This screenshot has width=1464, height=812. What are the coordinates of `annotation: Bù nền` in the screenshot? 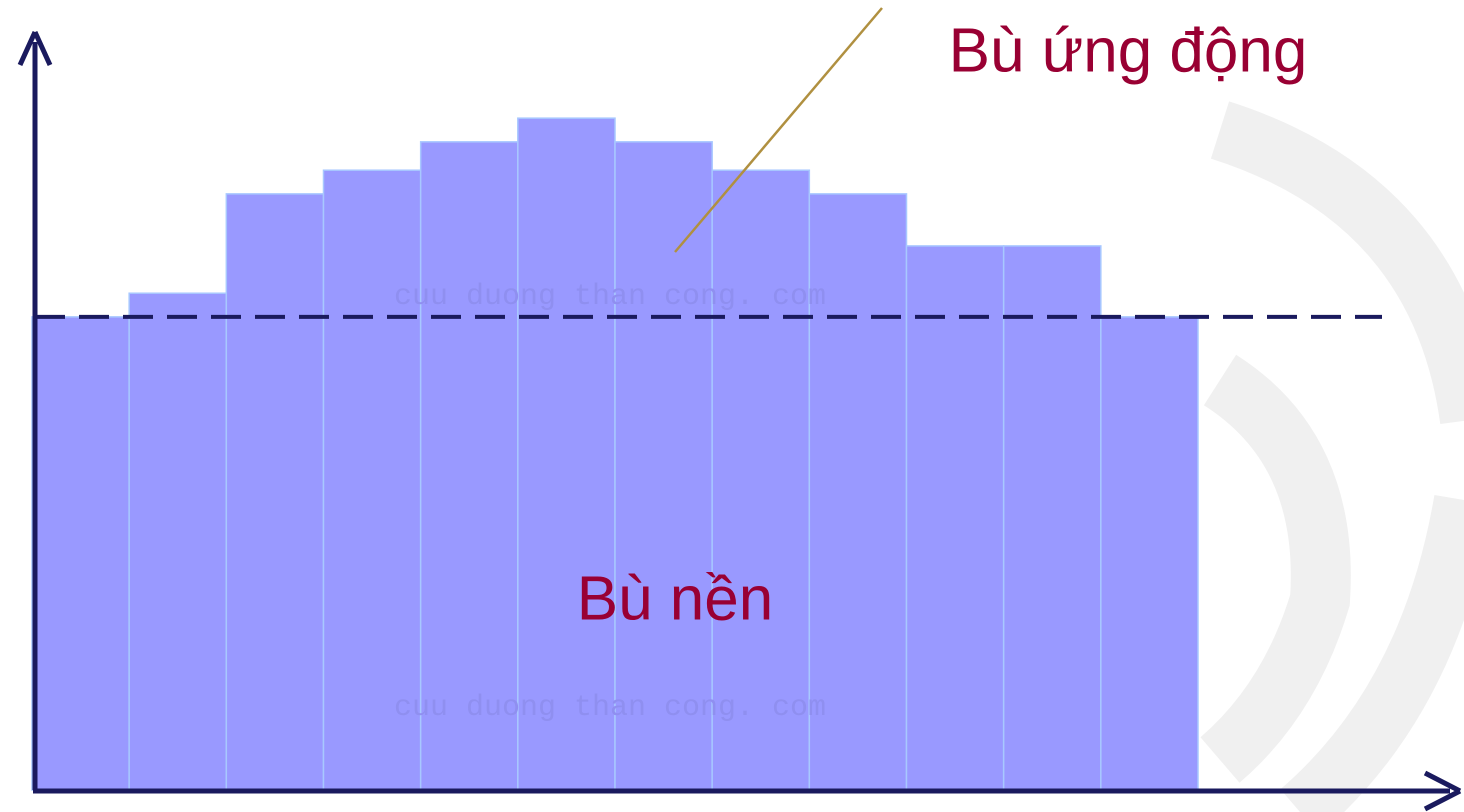 It's located at (675, 598).